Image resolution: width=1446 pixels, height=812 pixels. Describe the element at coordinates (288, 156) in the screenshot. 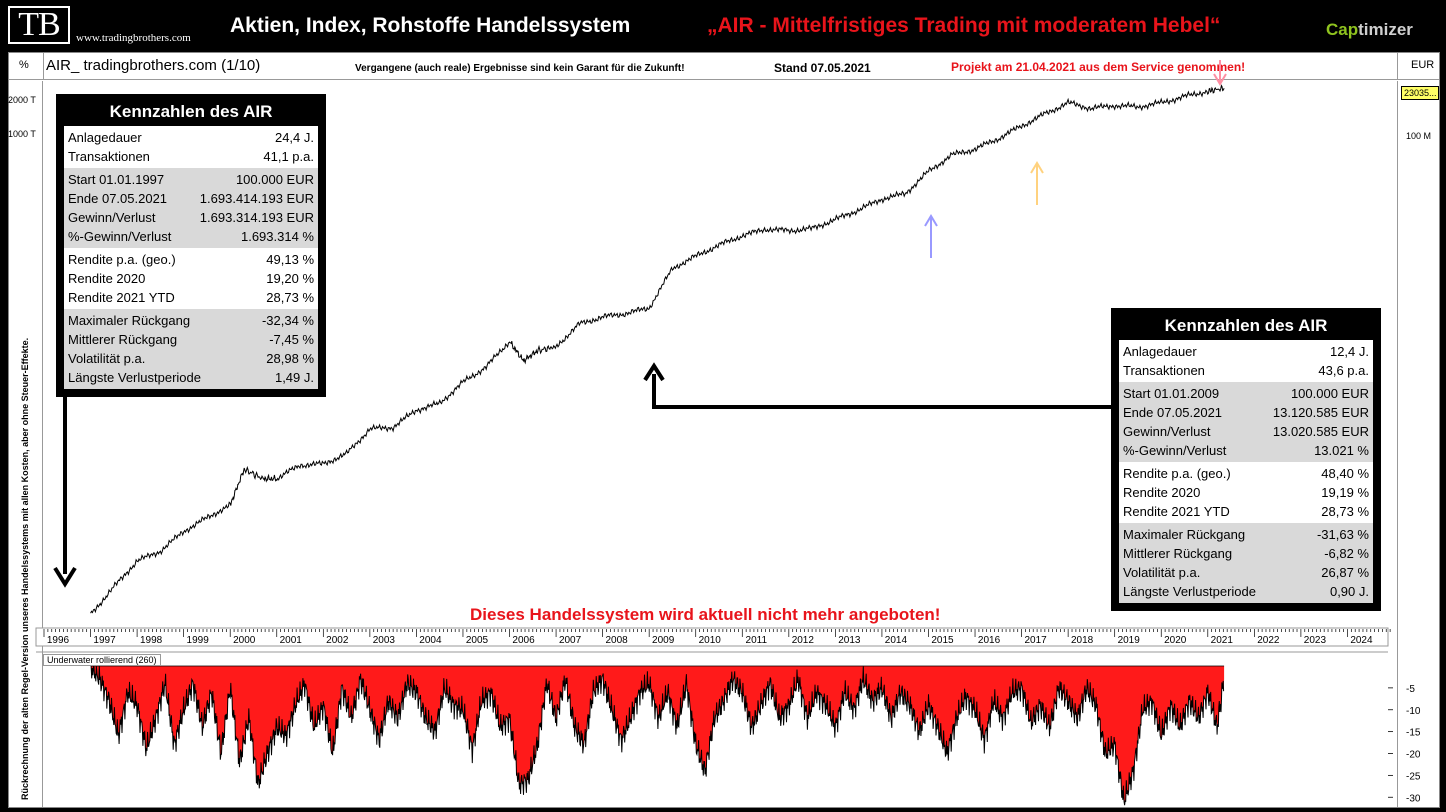

I see `kennzahlen-value: 41,1 p.a.` at that location.